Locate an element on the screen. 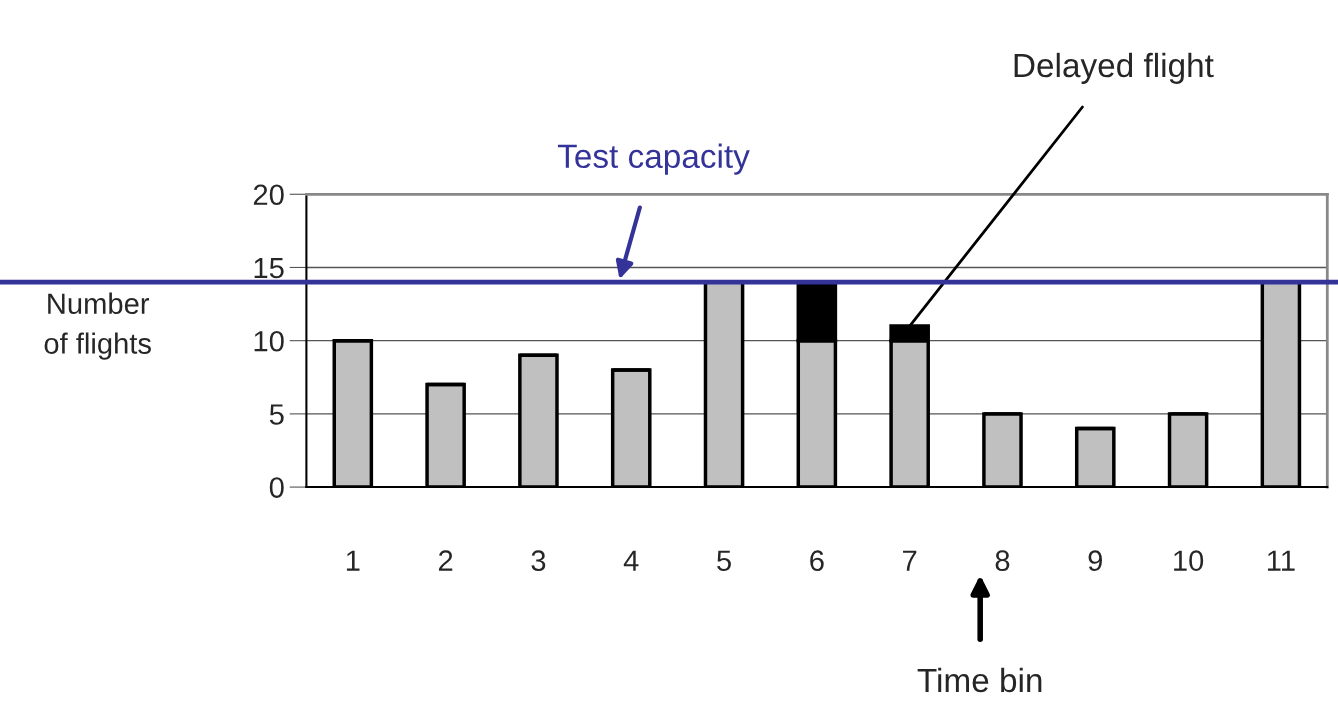 The height and width of the screenshot is (709, 1338). y-tick-label: 5 is located at coordinates (276, 414).